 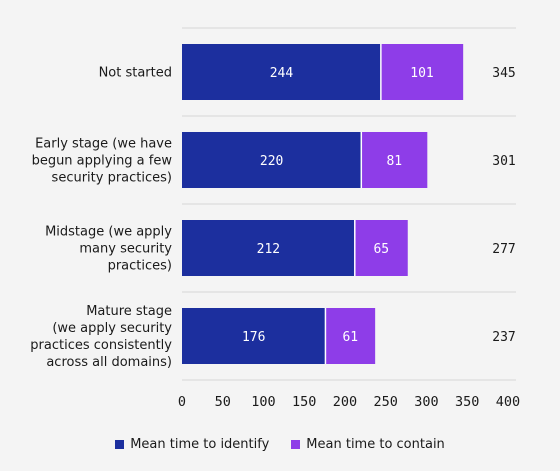 I want to click on bar-value-label: 176, so click(x=253, y=337).